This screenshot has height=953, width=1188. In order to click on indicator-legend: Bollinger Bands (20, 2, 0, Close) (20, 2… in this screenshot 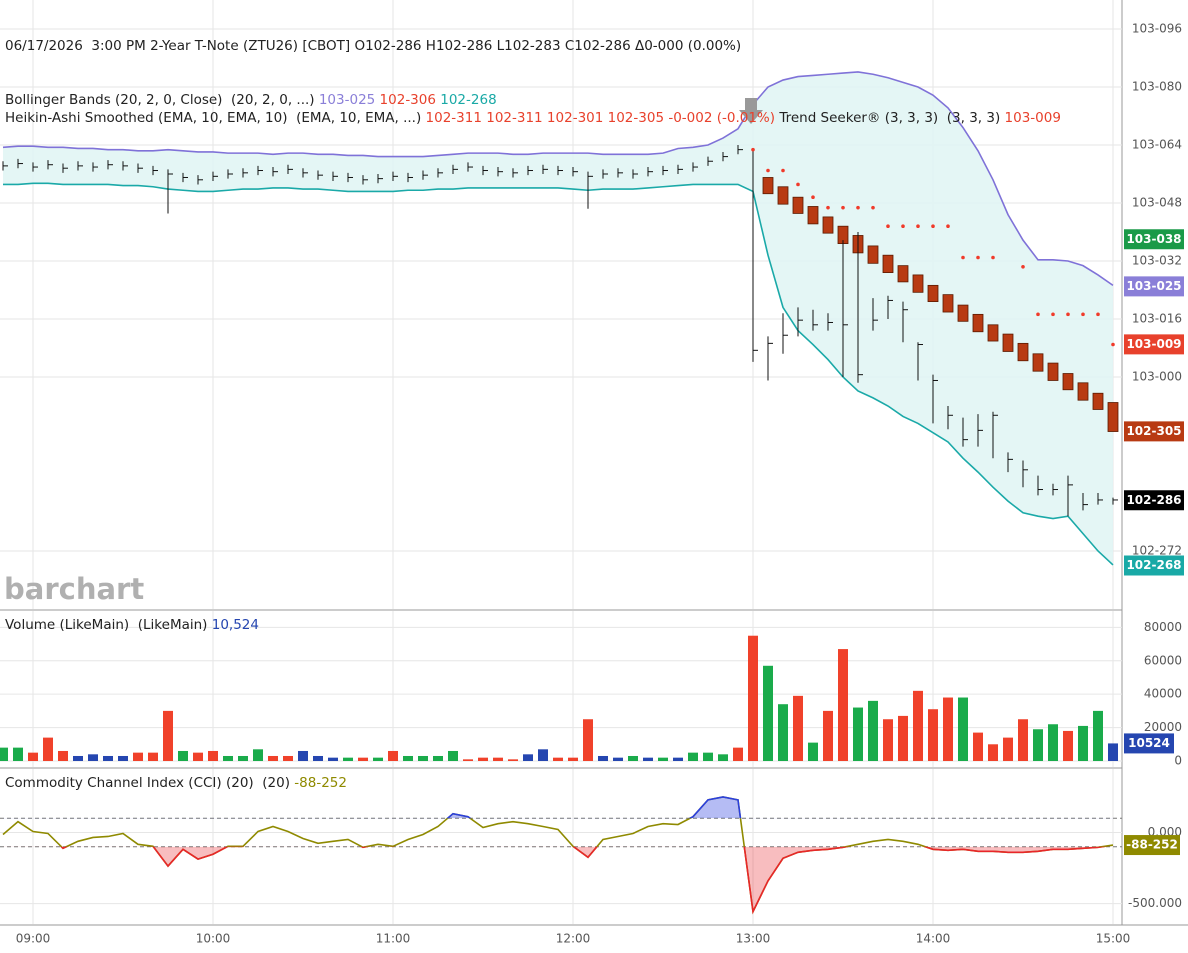, I will do `click(535, 109)`.